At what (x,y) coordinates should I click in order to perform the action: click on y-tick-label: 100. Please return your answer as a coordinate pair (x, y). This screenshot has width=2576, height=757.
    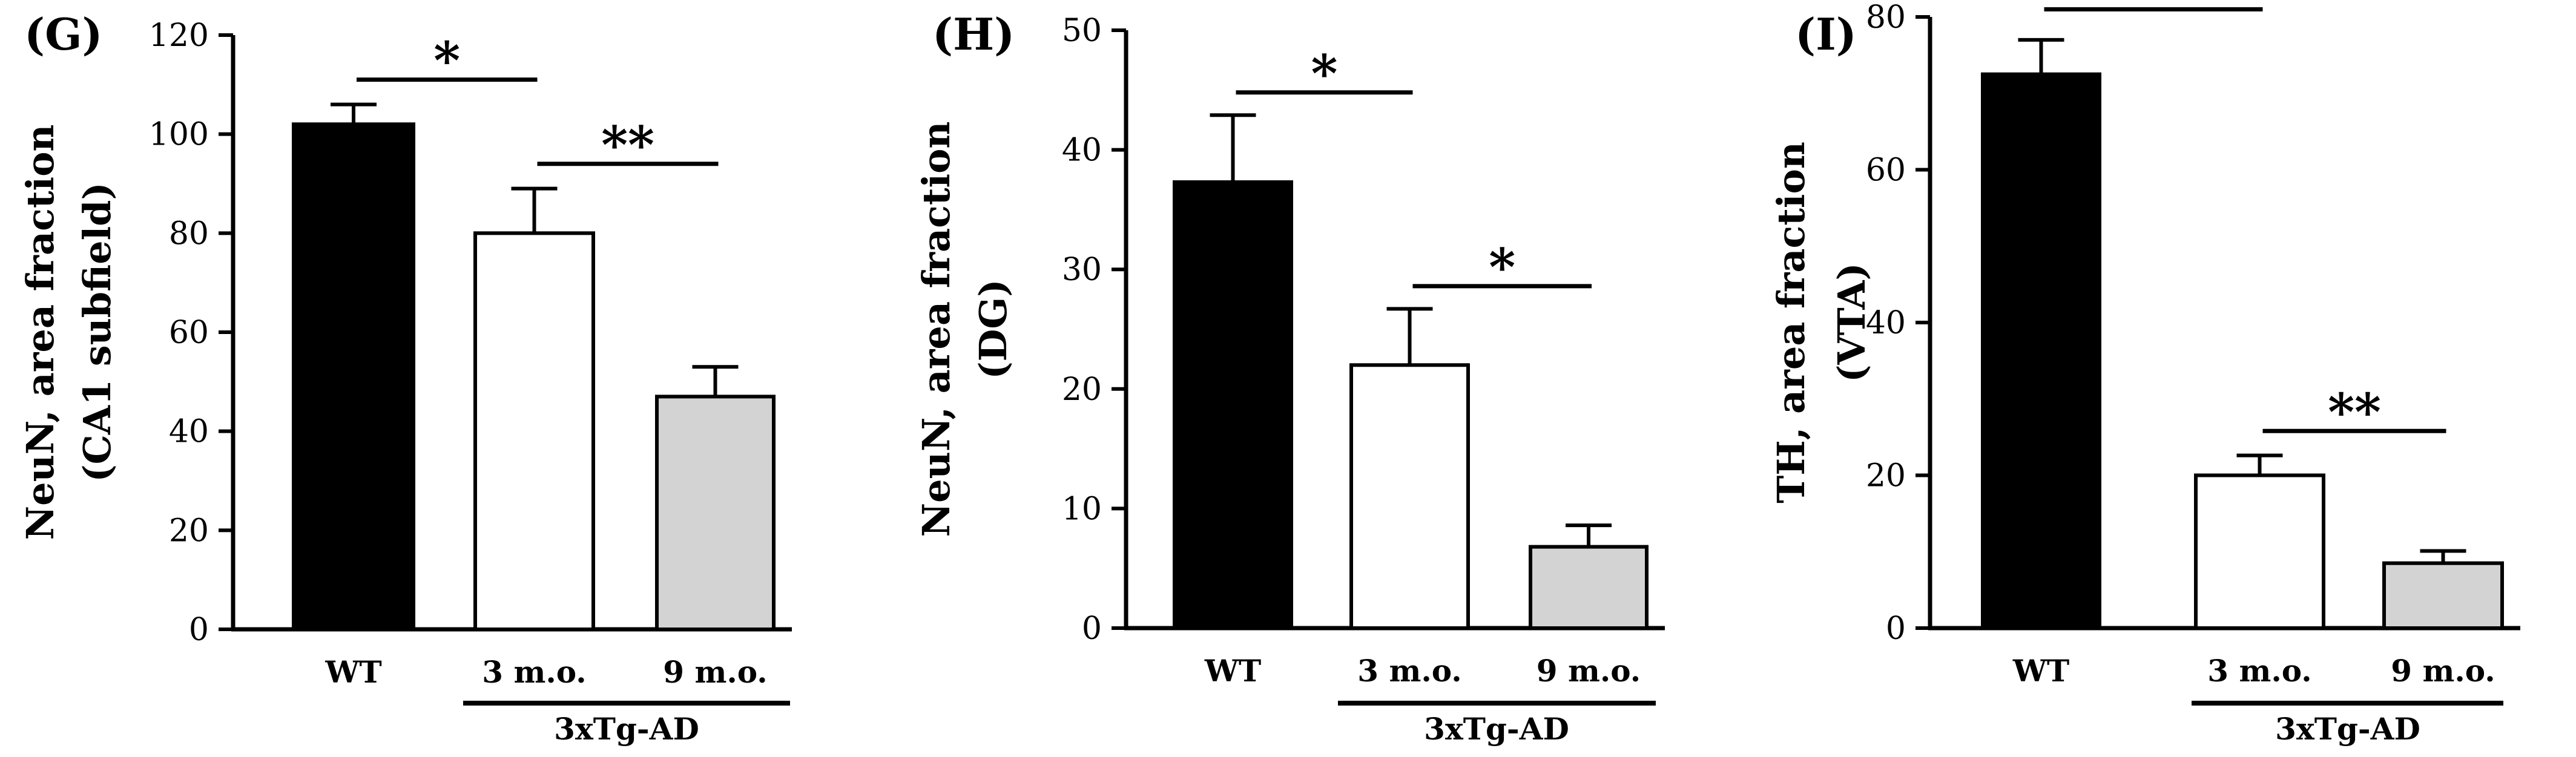
    Looking at the image, I should click on (179, 135).